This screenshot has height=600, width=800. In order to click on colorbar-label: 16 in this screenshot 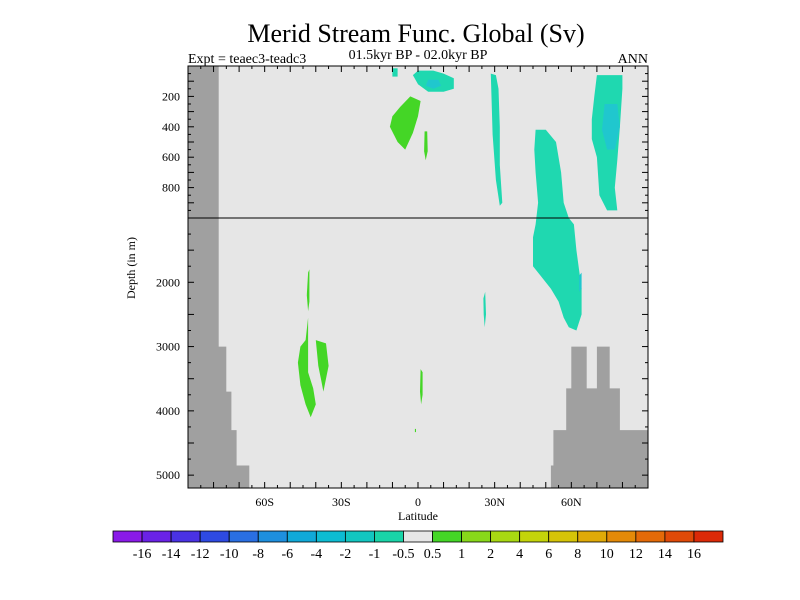, I will do `click(694, 554)`.